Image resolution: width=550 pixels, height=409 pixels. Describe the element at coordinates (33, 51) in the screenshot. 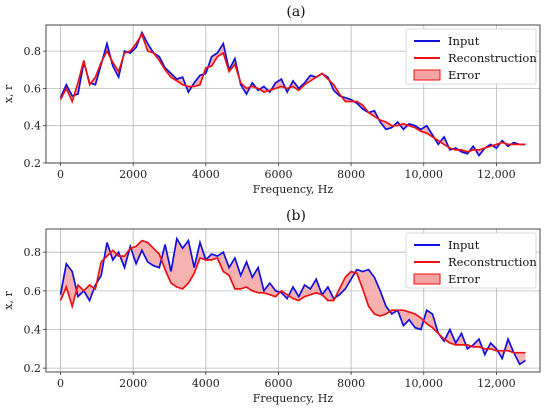

I see `panel-a-y-tick-label: 0.8` at that location.